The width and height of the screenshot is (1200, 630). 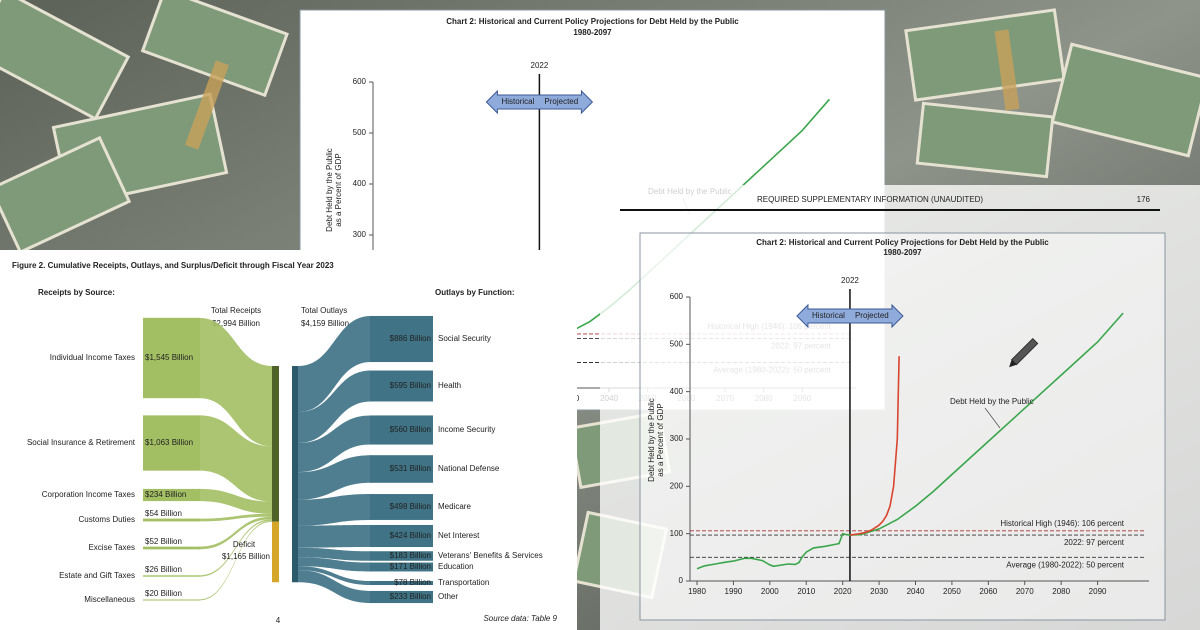 What do you see at coordinates (163, 541) in the screenshot?
I see `receipt-value-label: $52 Billion` at bounding box center [163, 541].